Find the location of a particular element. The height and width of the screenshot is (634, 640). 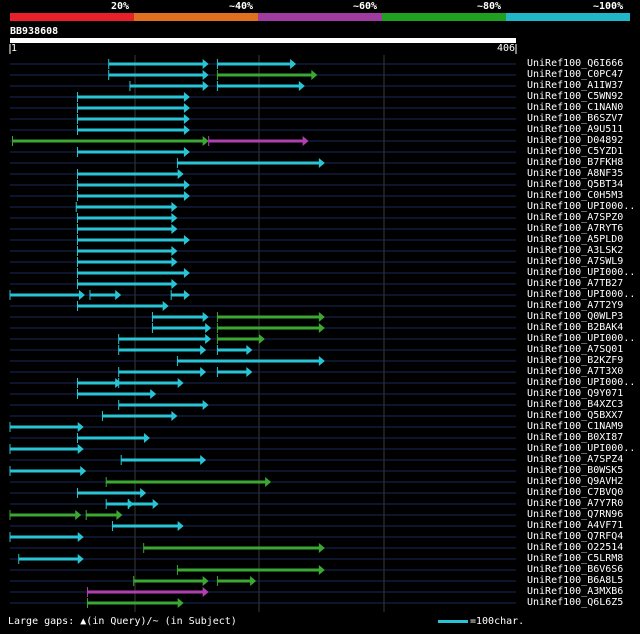

hit-label: UniRef100_A7SPZ0 is located at coordinates (575, 217).